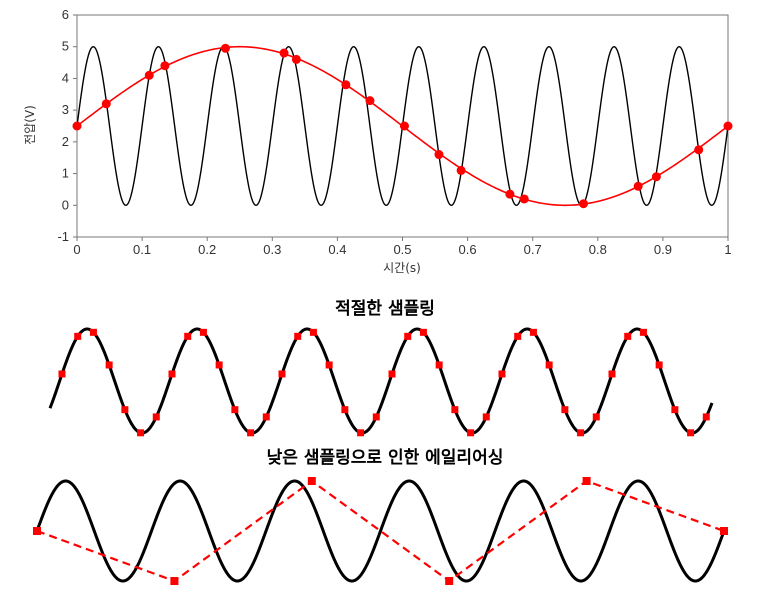  Describe the element at coordinates (65, 14) in the screenshot. I see `y-tick-label: 6` at that location.